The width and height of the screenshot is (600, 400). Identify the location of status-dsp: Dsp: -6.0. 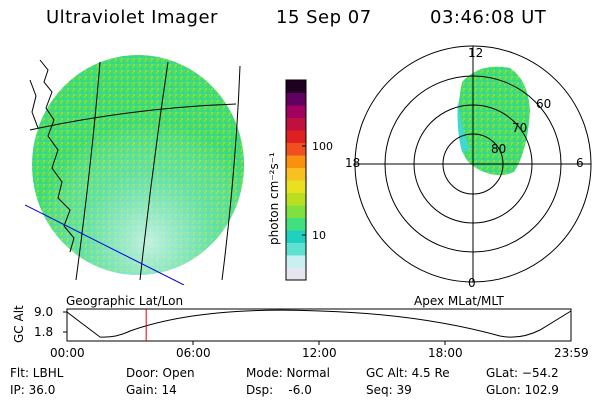
(279, 390).